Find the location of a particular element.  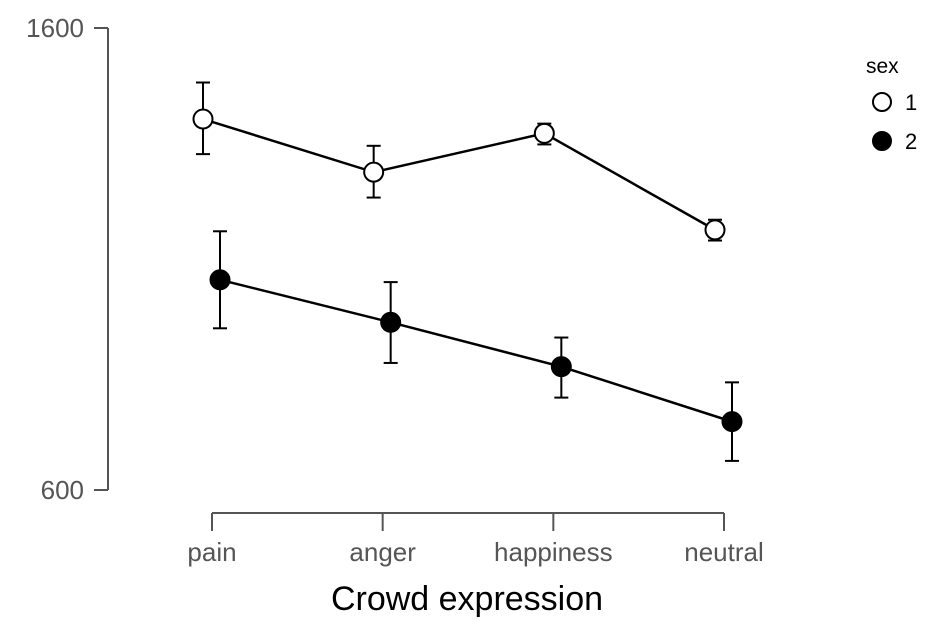

x-axis-title: Crowd expression is located at coordinates (467, 599).